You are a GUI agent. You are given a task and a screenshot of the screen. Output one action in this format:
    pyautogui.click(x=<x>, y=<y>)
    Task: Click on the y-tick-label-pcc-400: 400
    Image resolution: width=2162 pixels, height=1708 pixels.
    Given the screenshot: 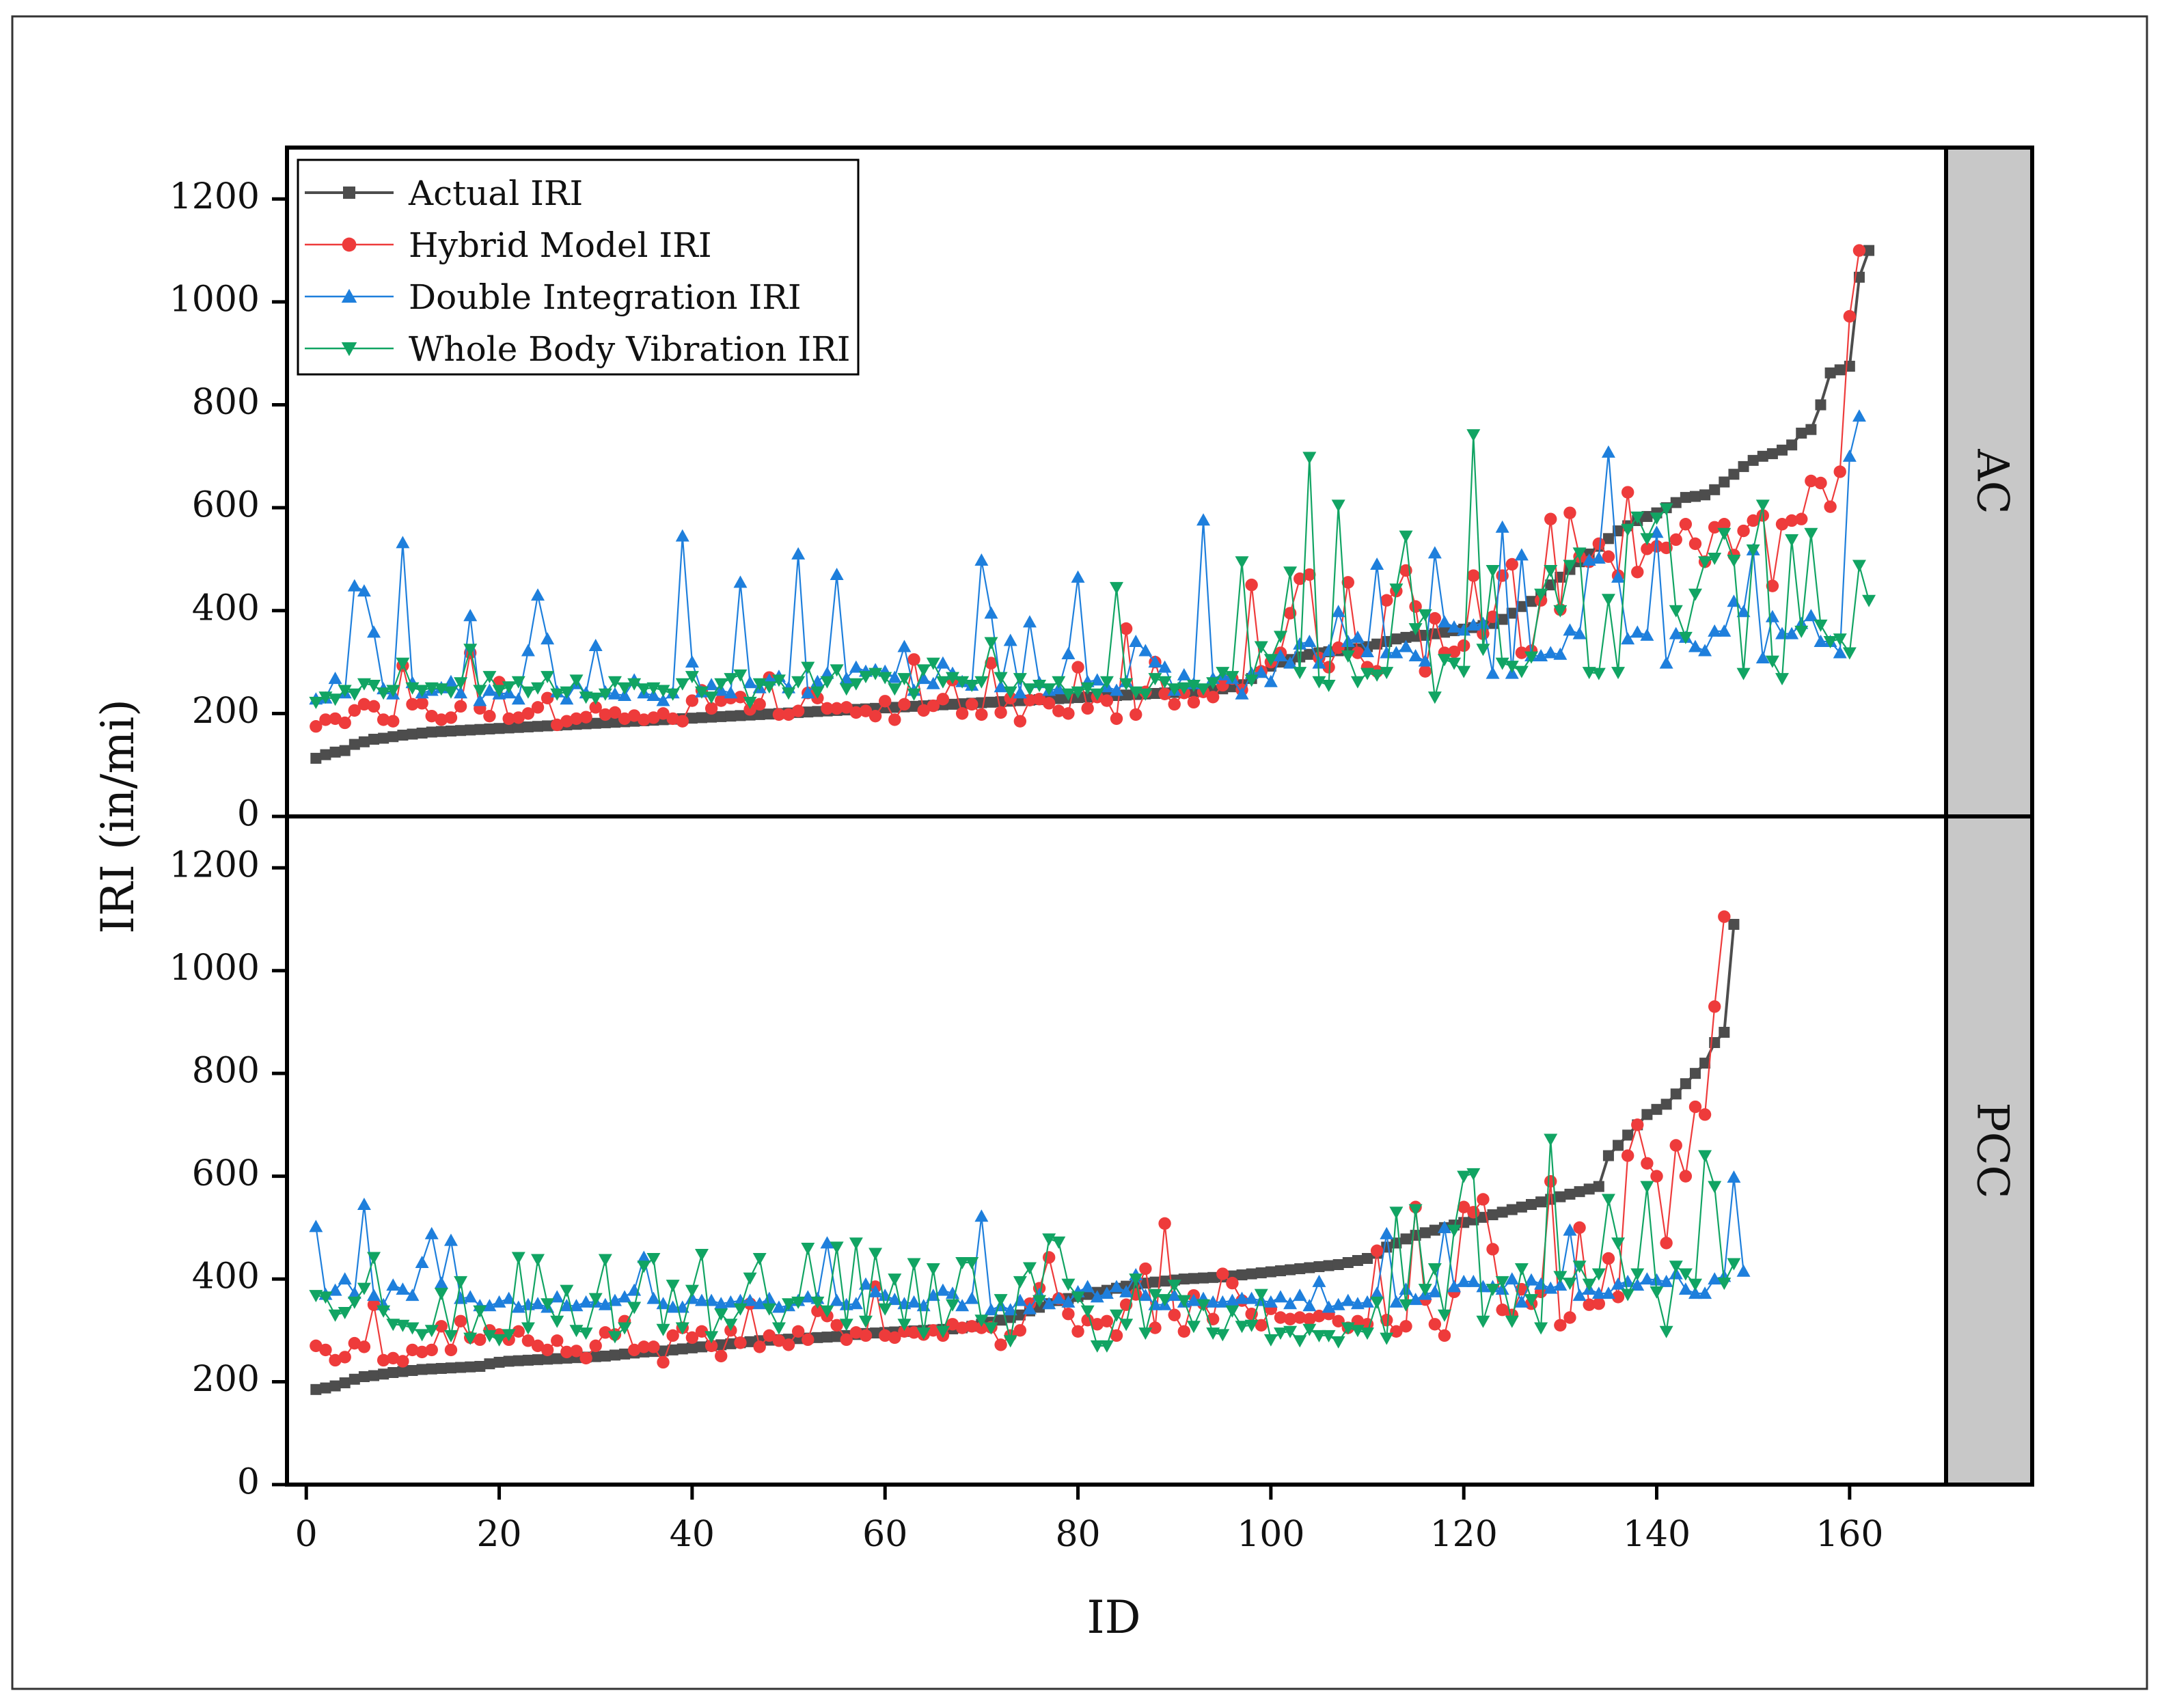 What is the action you would take?
    pyautogui.click(x=226, y=1277)
    